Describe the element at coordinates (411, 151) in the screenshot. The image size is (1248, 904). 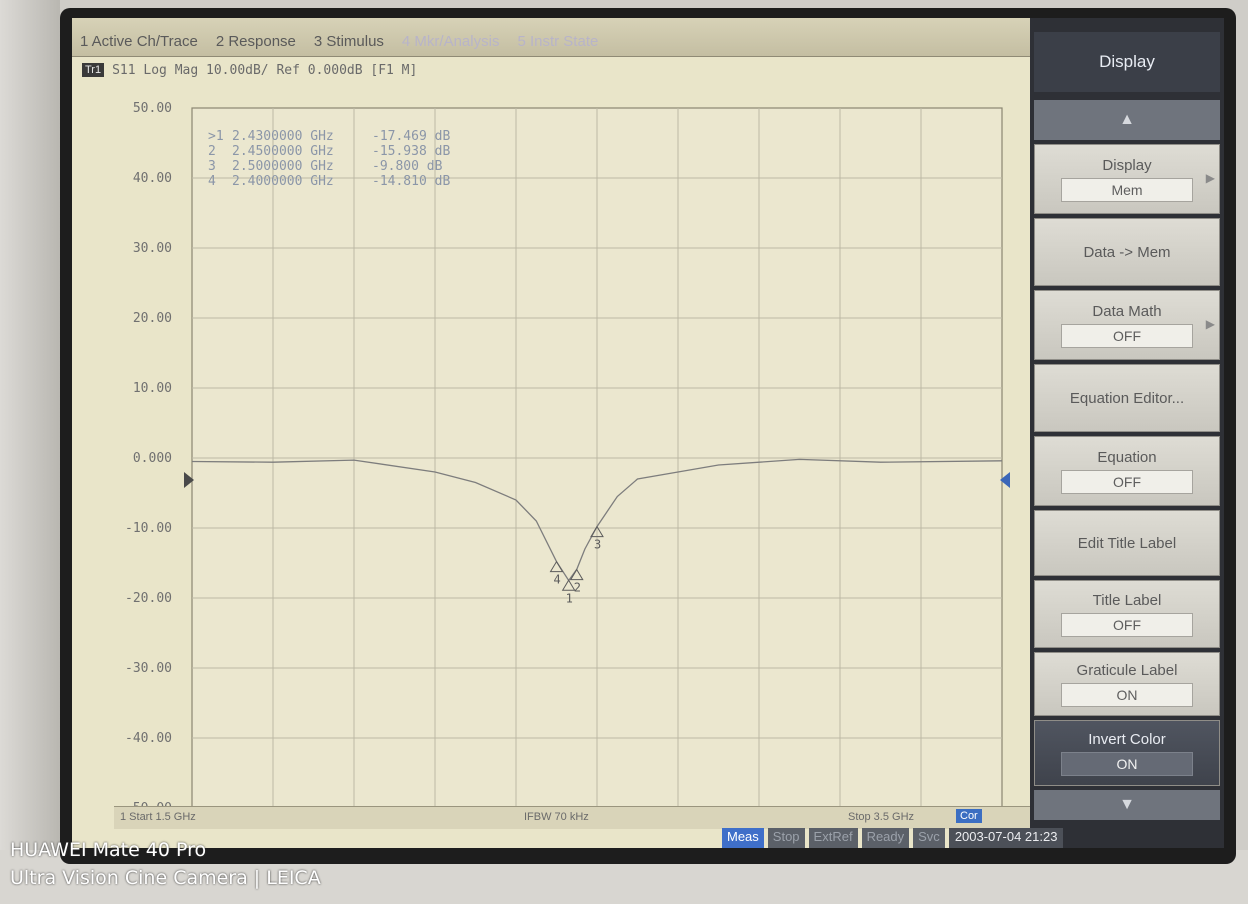
I see `marker-readout-value: -15.938 dB` at that location.